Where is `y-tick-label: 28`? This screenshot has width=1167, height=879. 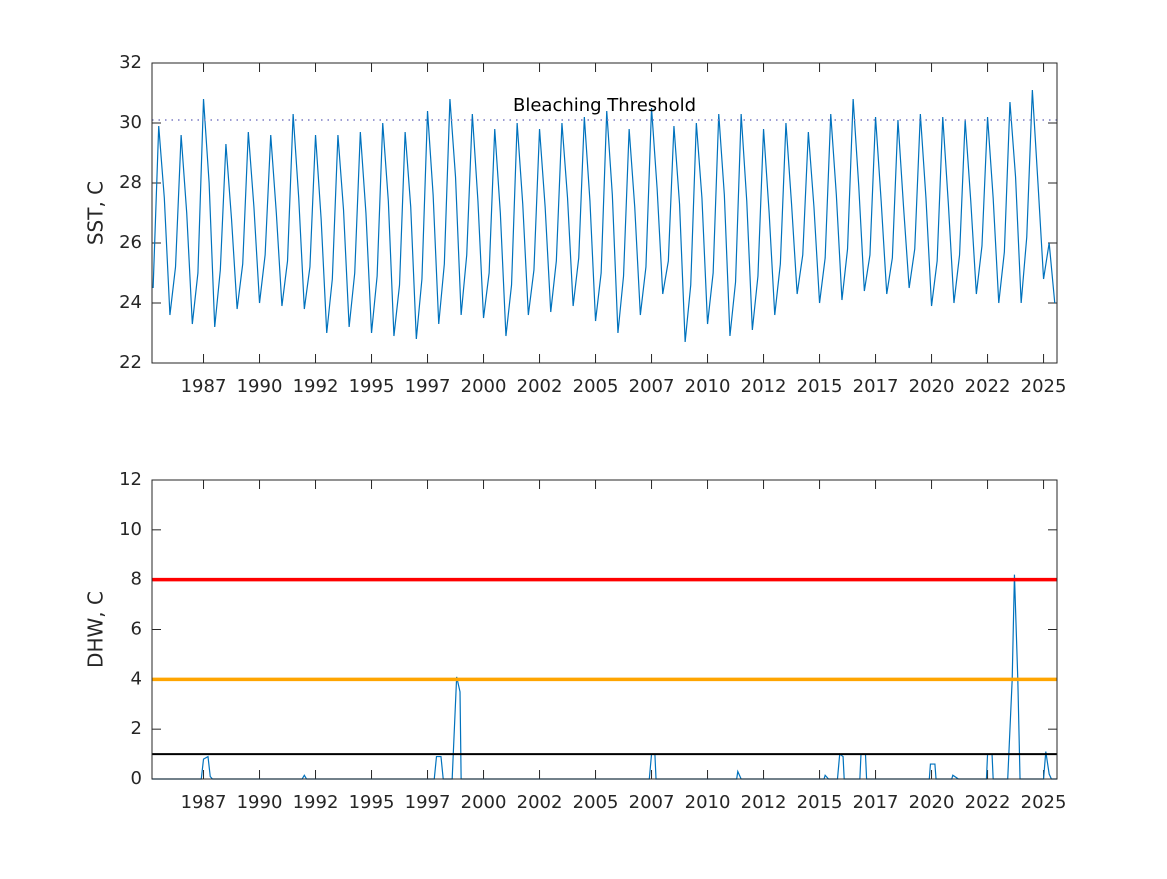
y-tick-label: 28 is located at coordinates (130, 182).